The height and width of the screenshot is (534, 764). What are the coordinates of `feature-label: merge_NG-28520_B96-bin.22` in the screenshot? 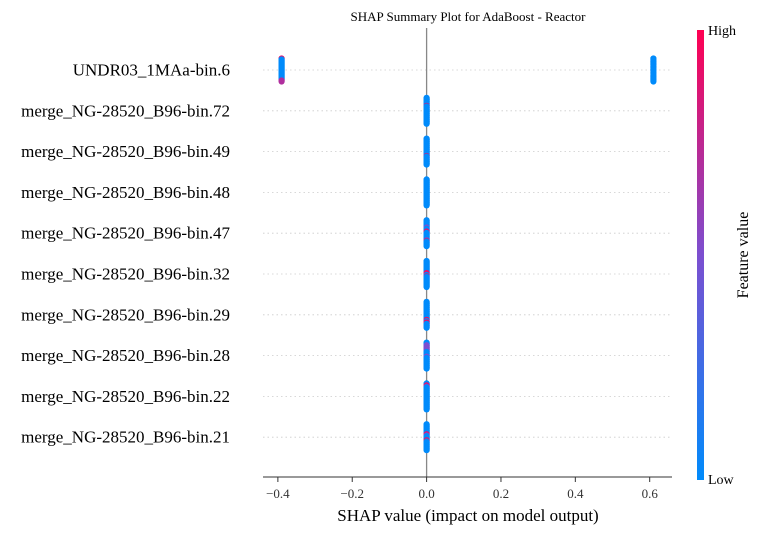 It's located at (125, 396).